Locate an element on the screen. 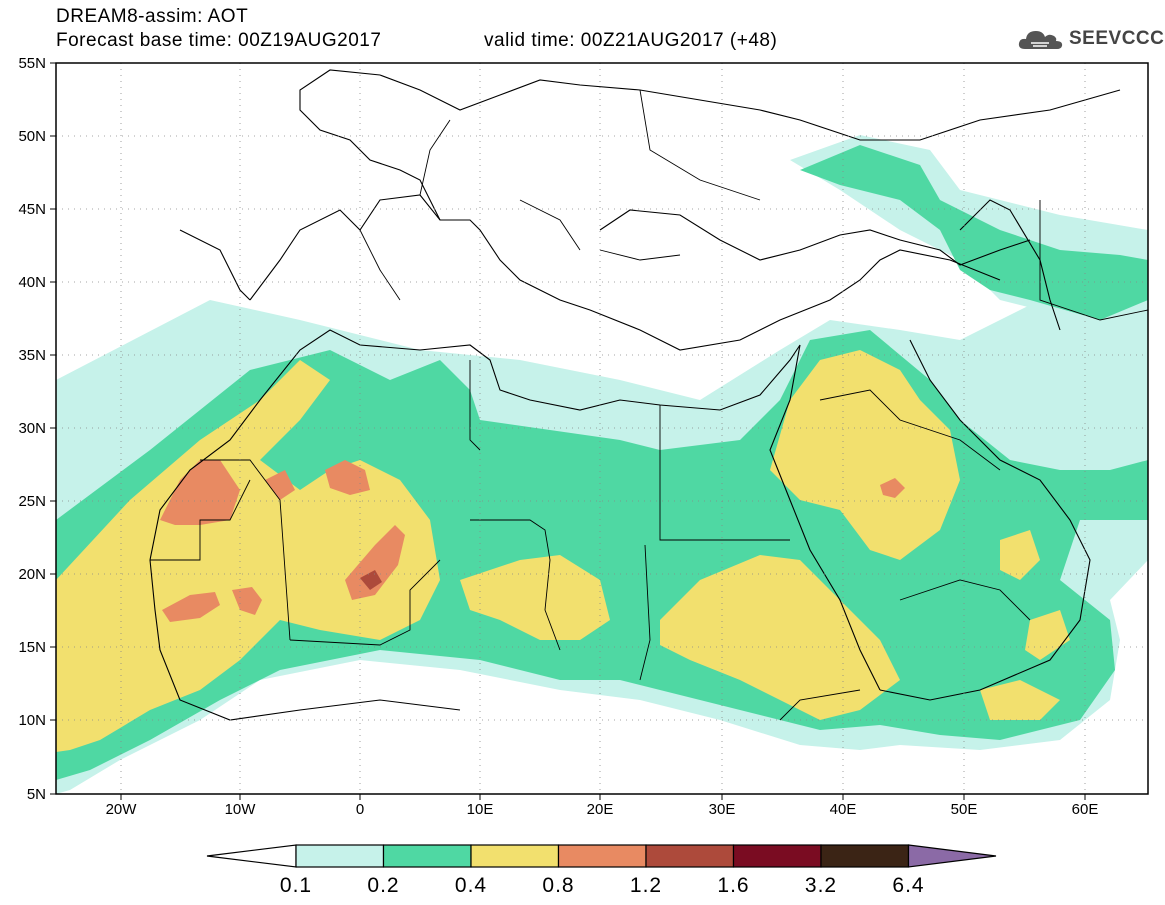  lat-label: 40N is located at coordinates (32, 282).